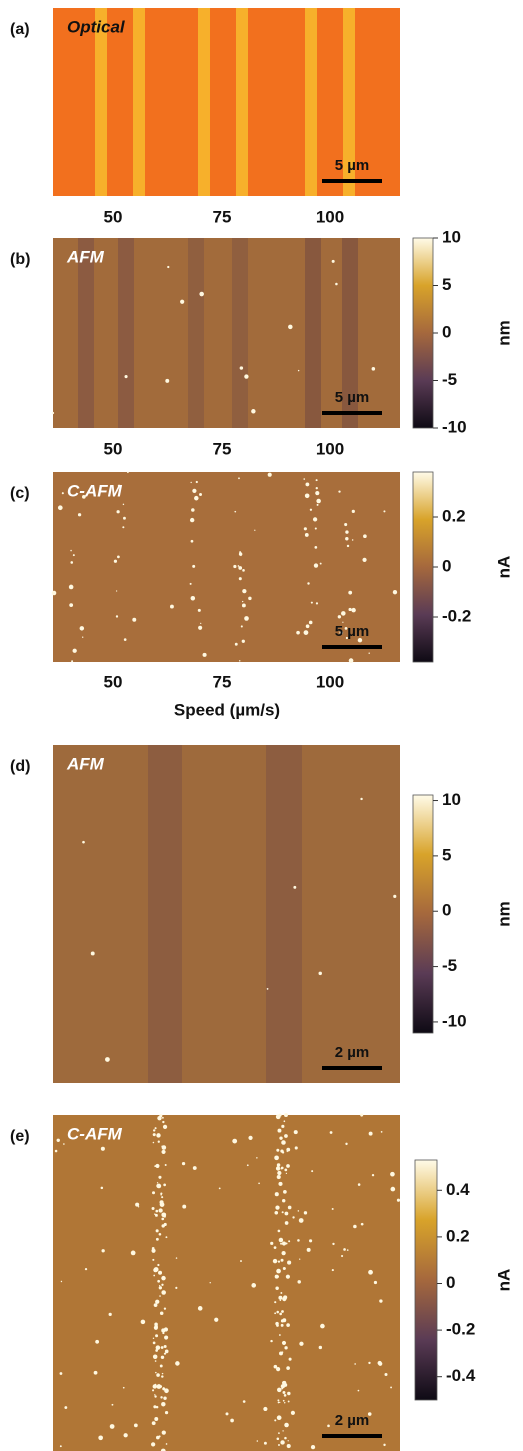 This screenshot has width=523, height=1451. Describe the element at coordinates (456, 615) in the screenshot. I see `colorbar-tick-label: -0.2` at that location.